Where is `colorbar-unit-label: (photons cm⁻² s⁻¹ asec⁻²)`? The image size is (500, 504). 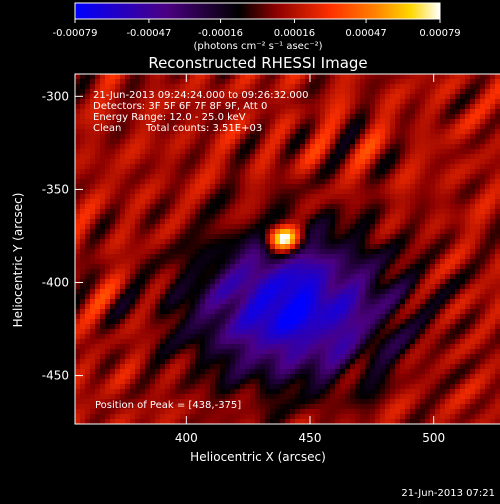
colorbar-unit-label: (photons cm⁻² s⁻¹ asec⁻²) is located at coordinates (257, 46).